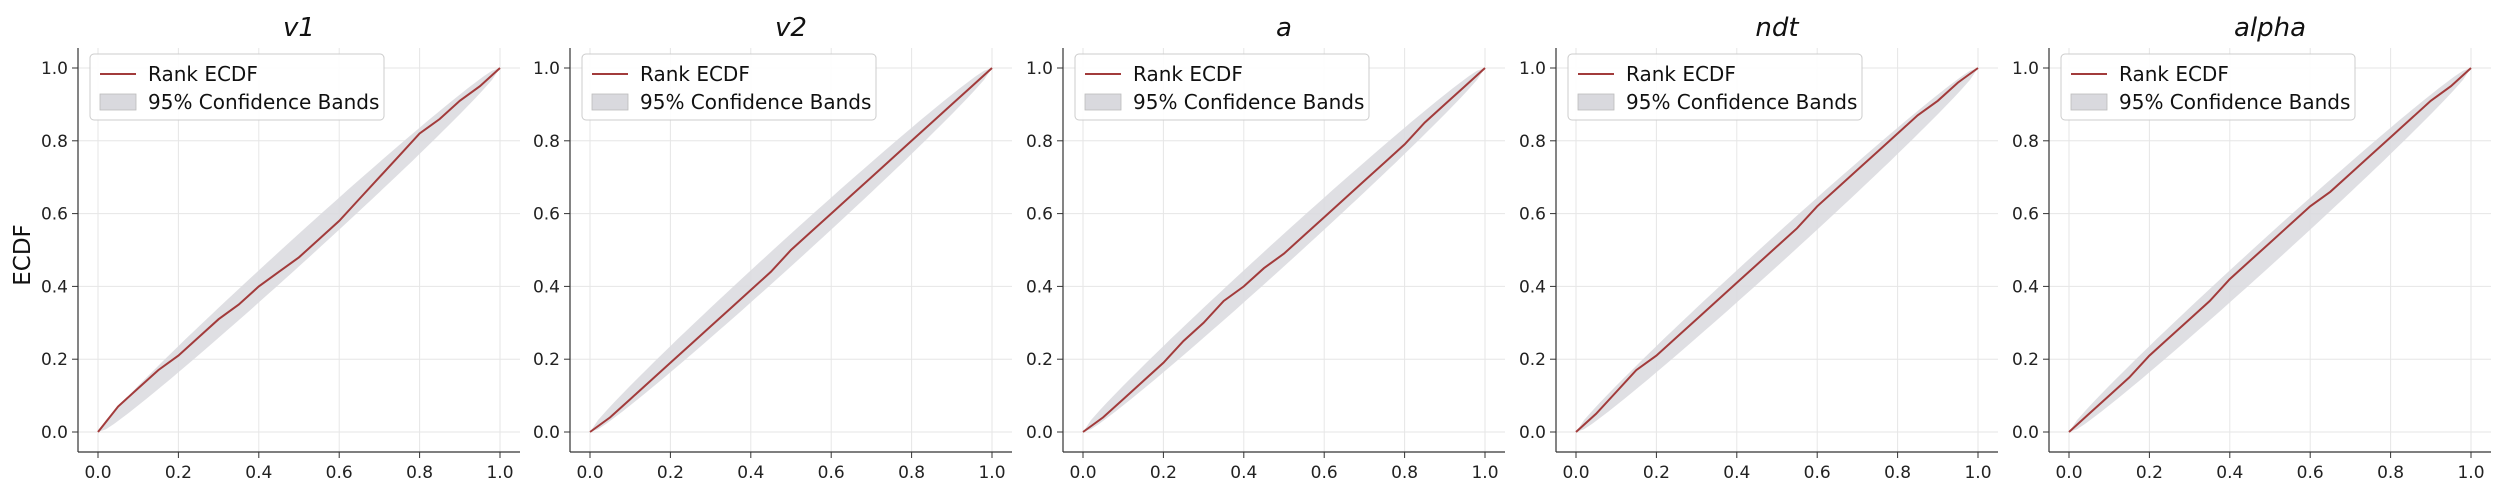 The image size is (2500, 500). What do you see at coordinates (299, 28) in the screenshot?
I see `panel-title: v1` at bounding box center [299, 28].